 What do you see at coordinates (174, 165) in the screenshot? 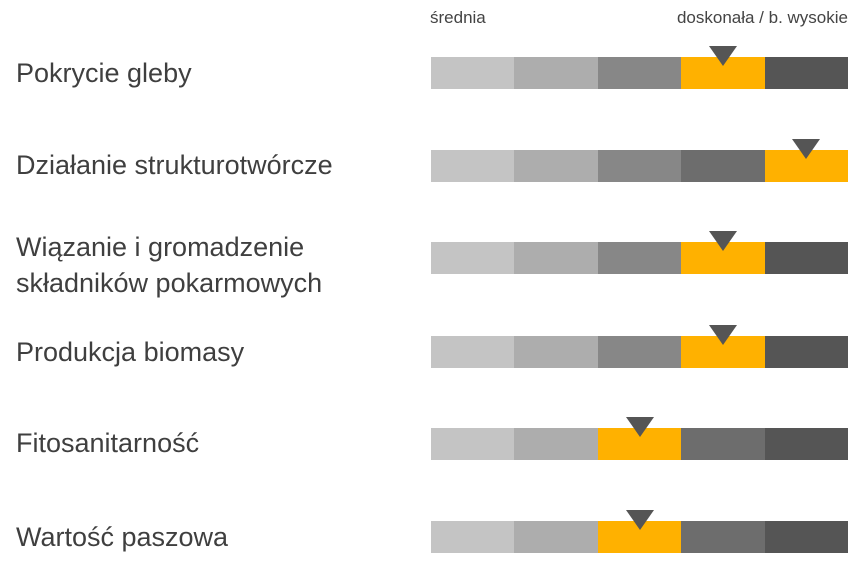
I see `row-label: Działanie strukturotwórcze` at bounding box center [174, 165].